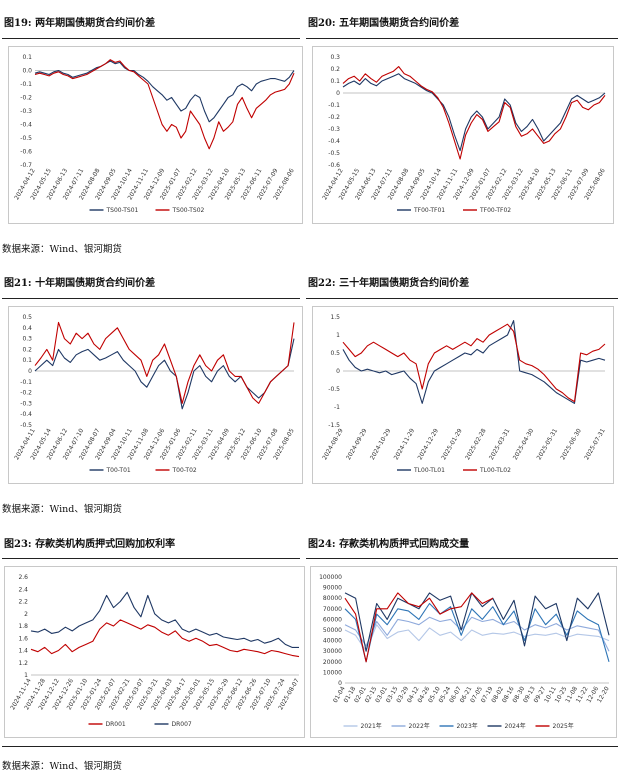 The image size is (623, 780). I want to click on series-line-TF00-TF01, so click(474, 112).